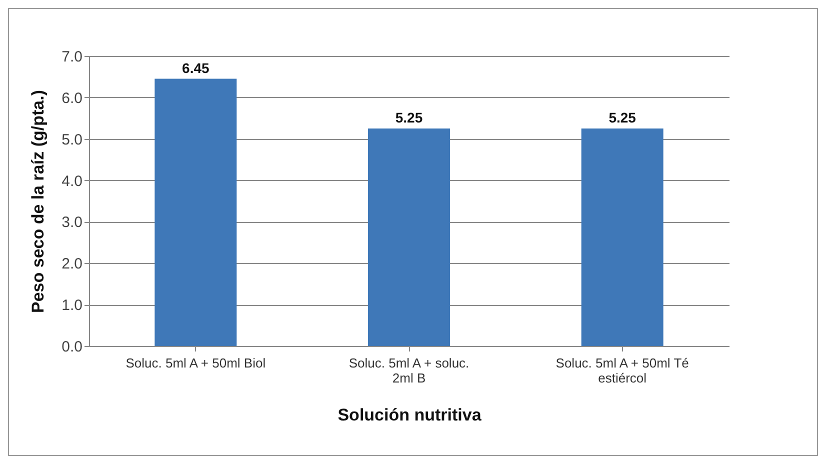 Image resolution: width=830 pixels, height=468 pixels. What do you see at coordinates (72, 57) in the screenshot?
I see `y-tick-label: 7.0` at bounding box center [72, 57].